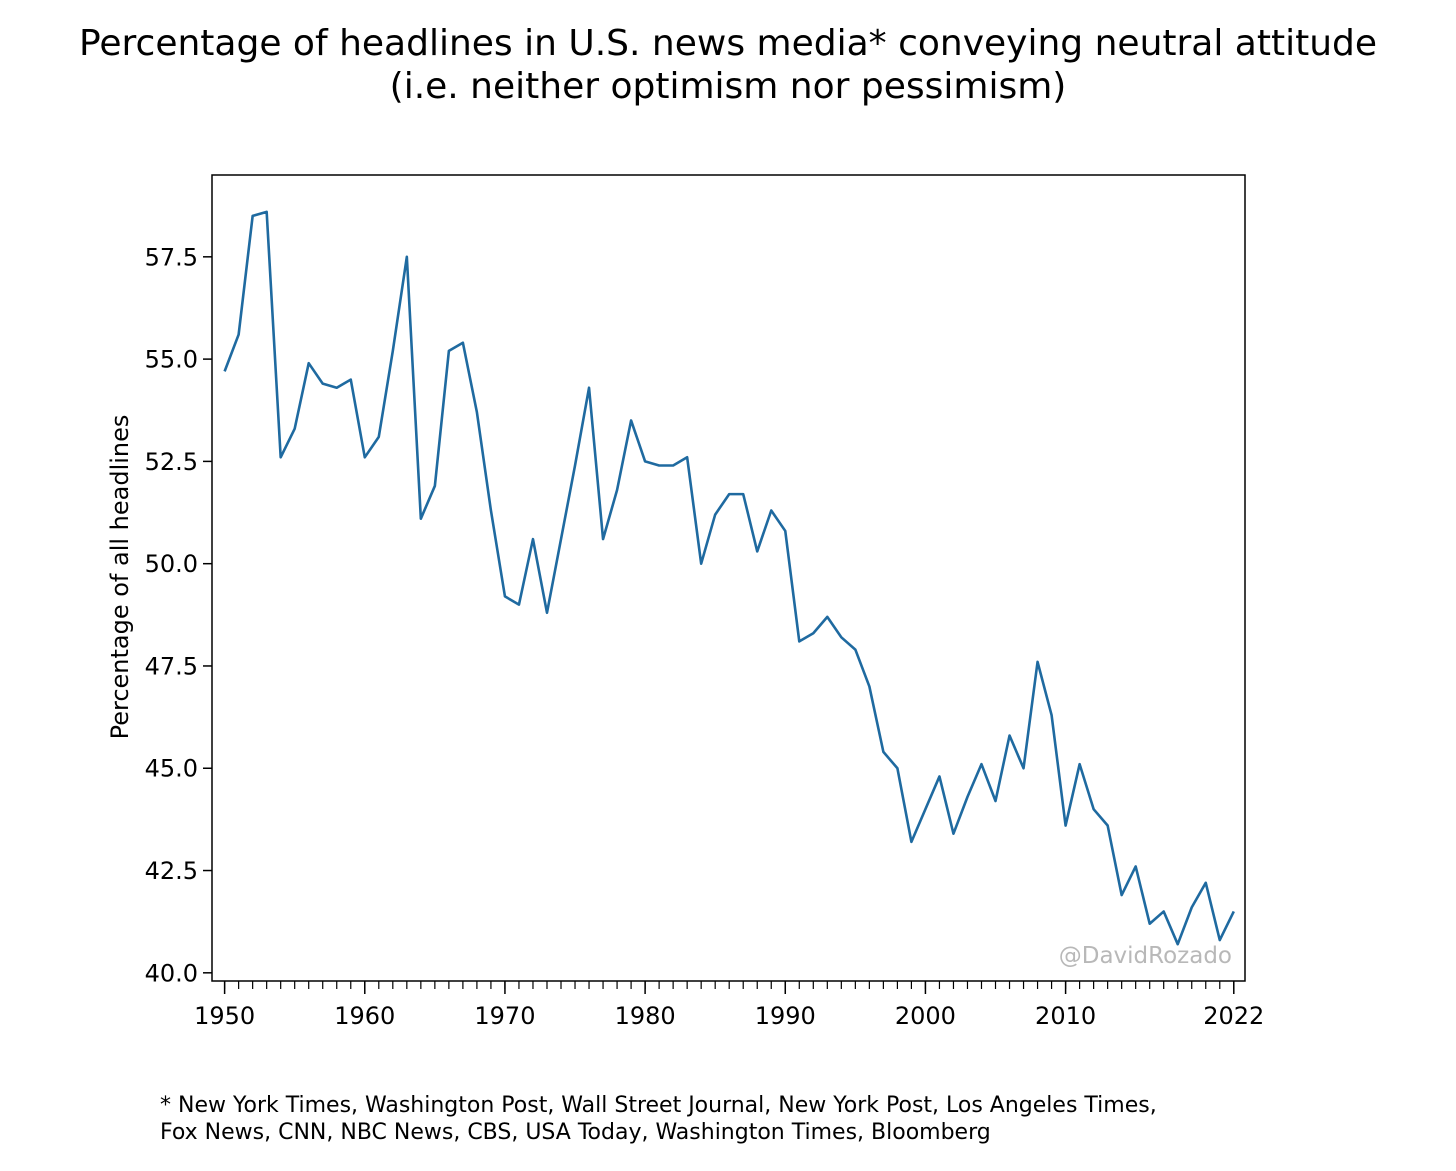  I want to click on x-tick-label: 2010, so click(1065, 1016).